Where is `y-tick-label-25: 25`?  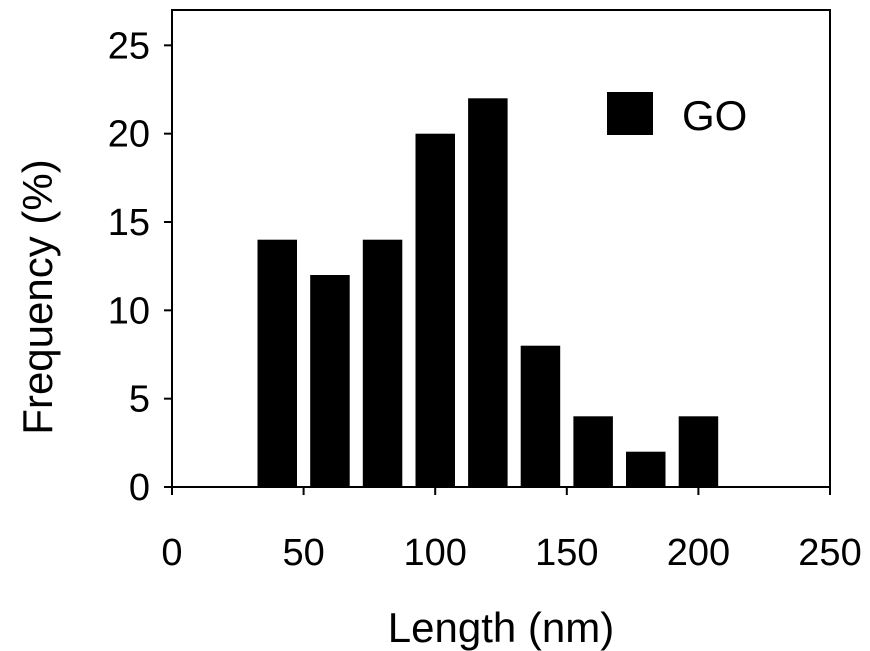
y-tick-label-25: 25 is located at coordinates (129, 46).